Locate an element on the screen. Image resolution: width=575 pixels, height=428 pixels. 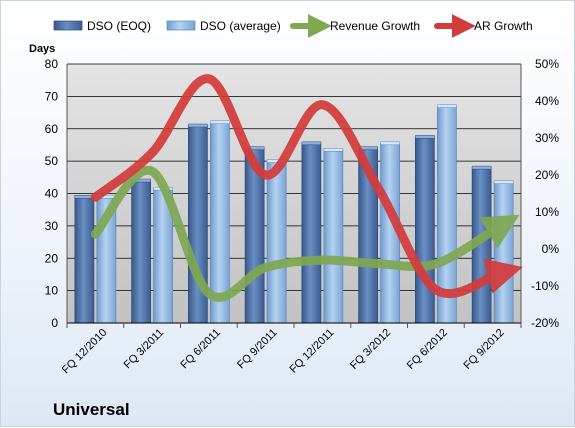
x-tick-label: FQ 9/2011 is located at coordinates (257, 349).